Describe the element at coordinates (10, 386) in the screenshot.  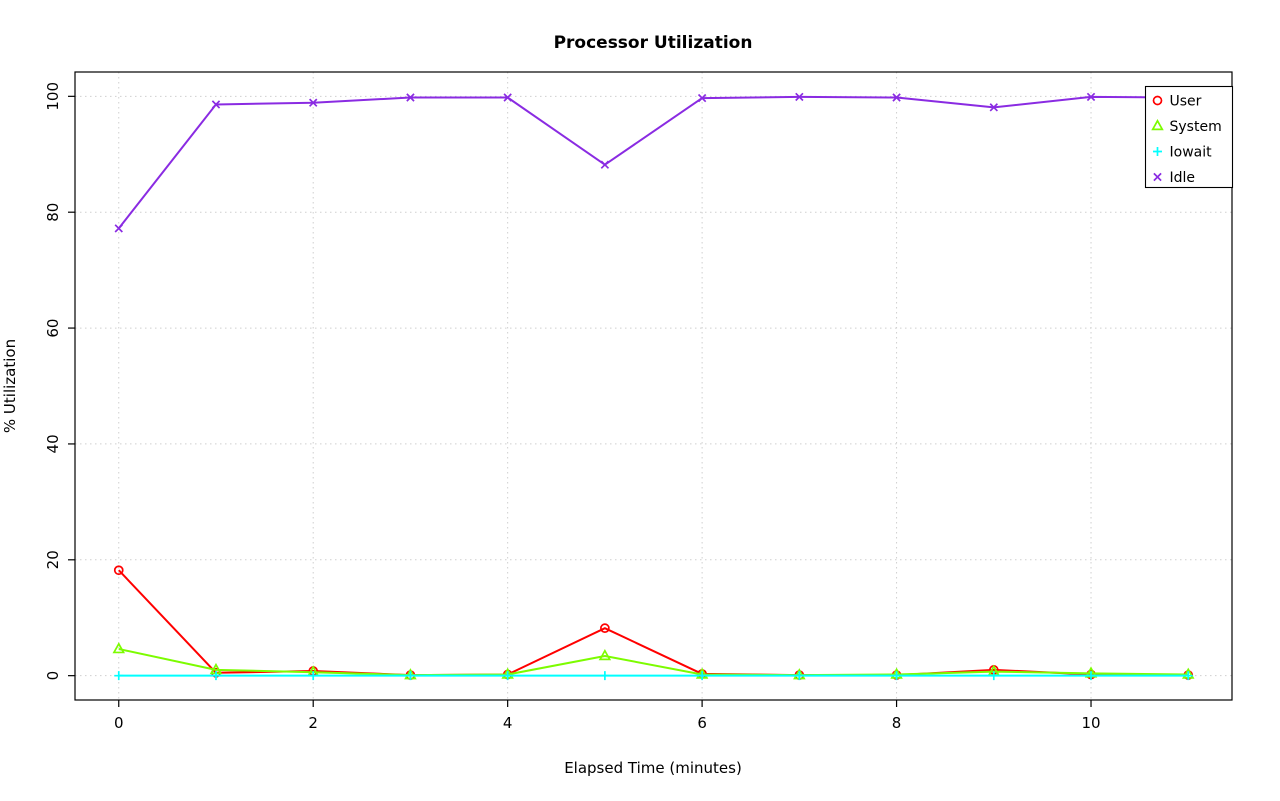
I see `y-axis-label: % Utilization` at that location.